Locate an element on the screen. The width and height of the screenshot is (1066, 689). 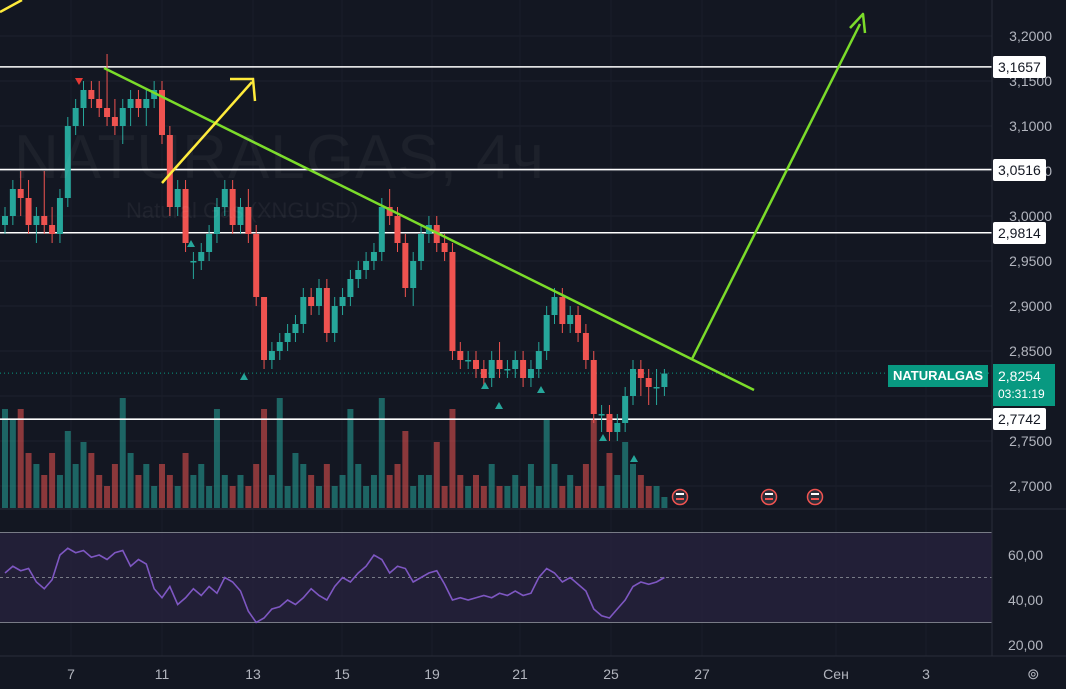
rsi-line is located at coordinates (334, 585).